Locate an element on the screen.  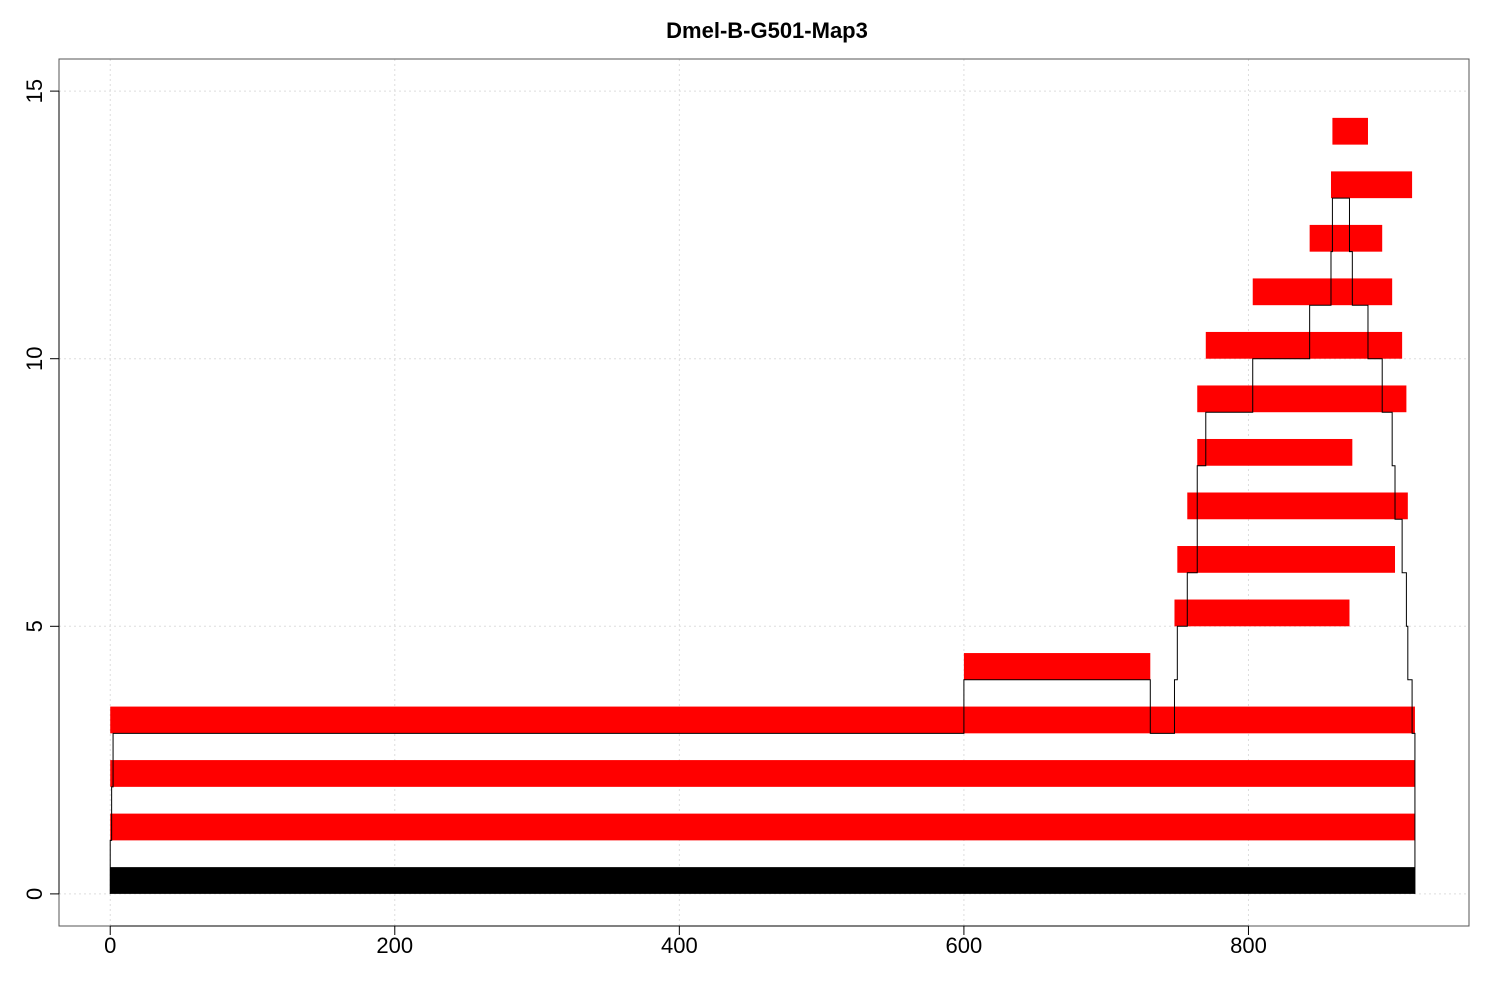
x-tick-label: 400 is located at coordinates (679, 945).